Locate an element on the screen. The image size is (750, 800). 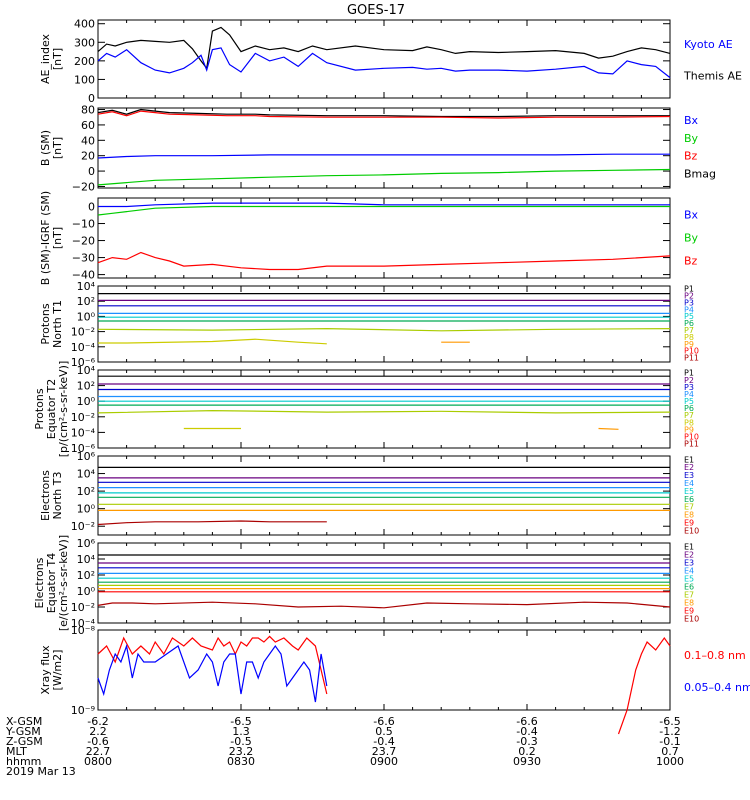
y-tick-label: 300 is located at coordinates (84, 42).